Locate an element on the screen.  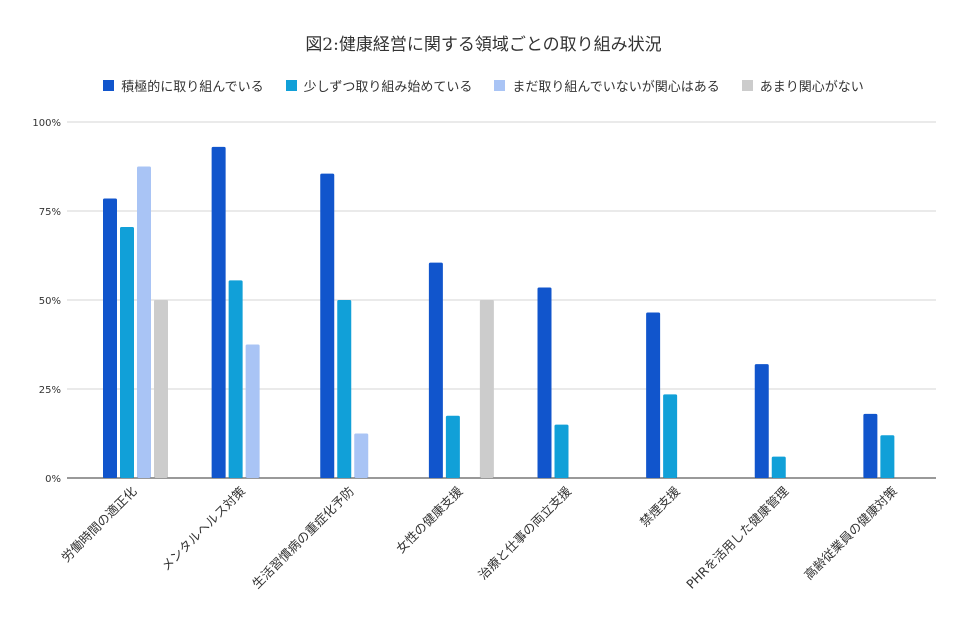
legend-item: 積極的に取り組んでいる is located at coordinates (183, 85).